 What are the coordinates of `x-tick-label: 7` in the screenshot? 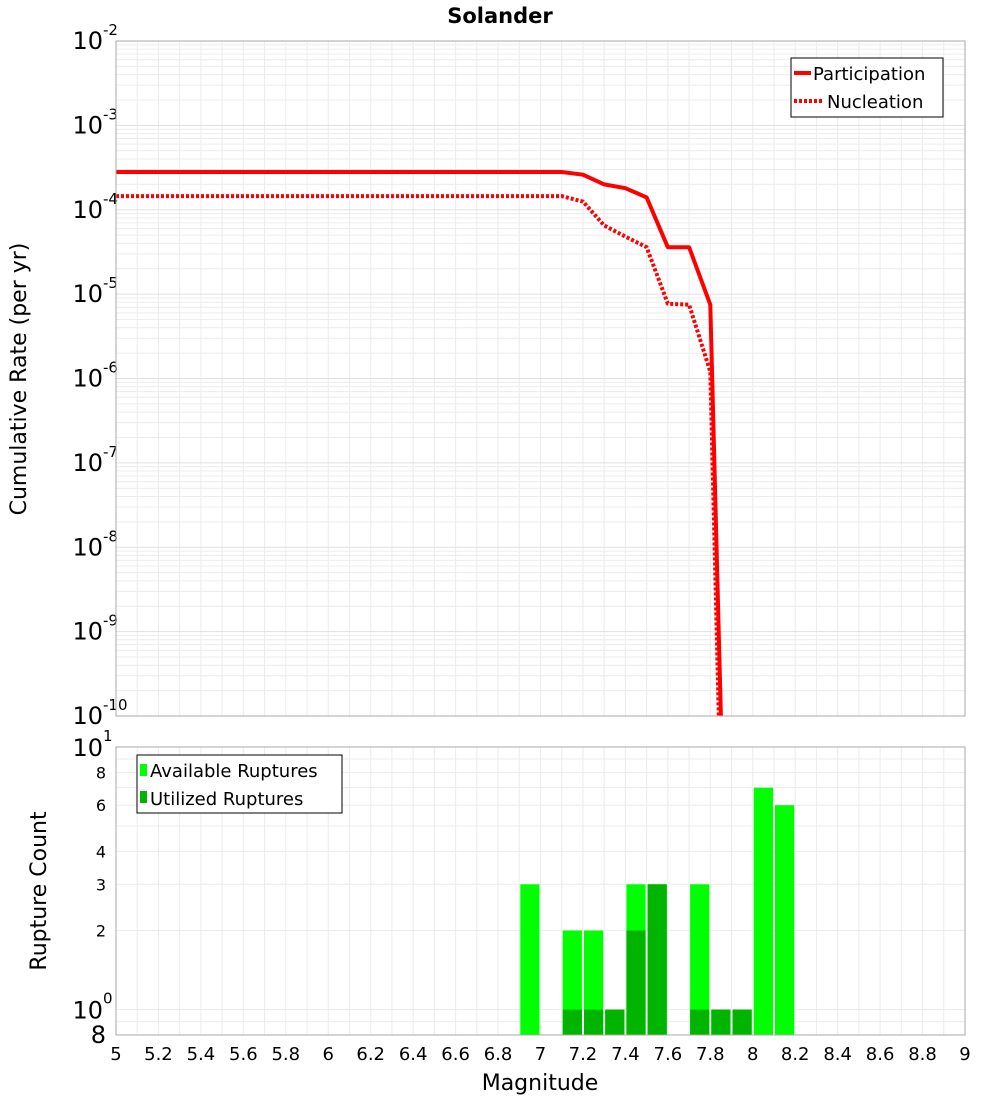 It's located at (540, 1054).